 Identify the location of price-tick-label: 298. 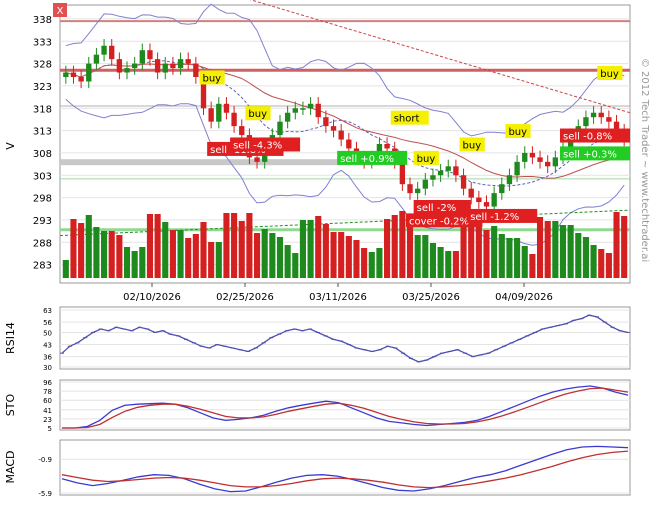
(42, 199).